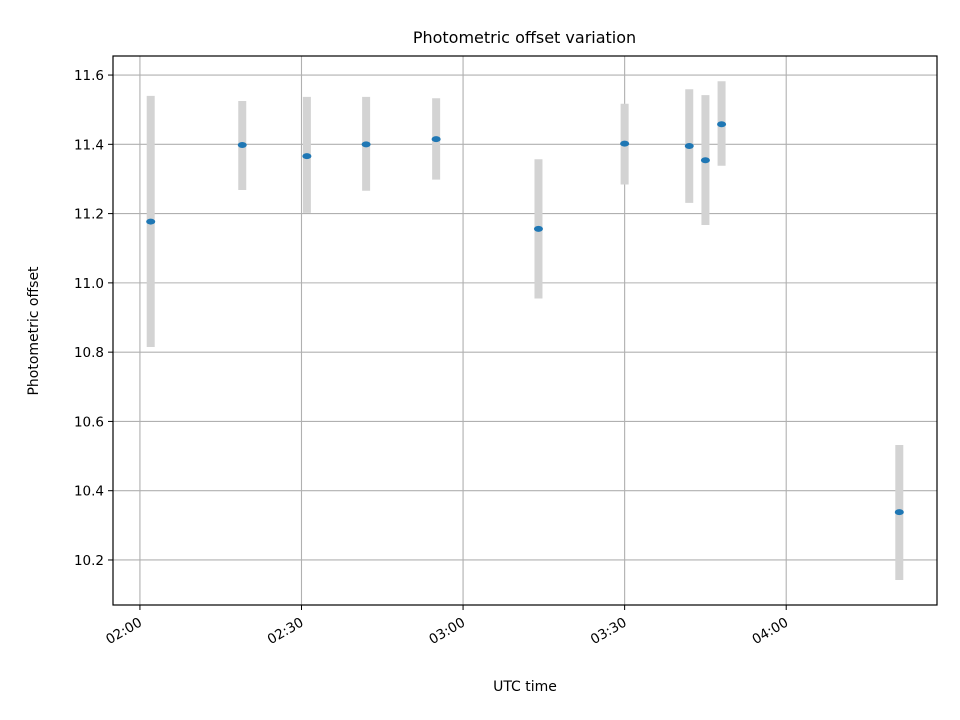  What do you see at coordinates (89, 492) in the screenshot?
I see `y-tick-label: 10.4` at bounding box center [89, 492].